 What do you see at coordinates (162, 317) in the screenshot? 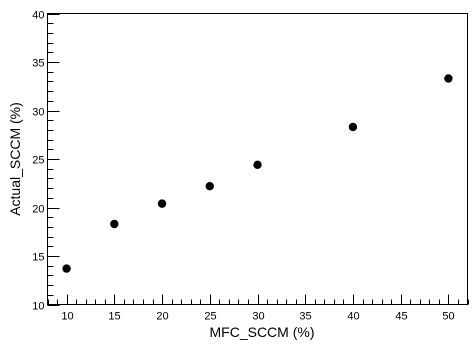
I see `x-tick-label: 20` at bounding box center [162, 317].